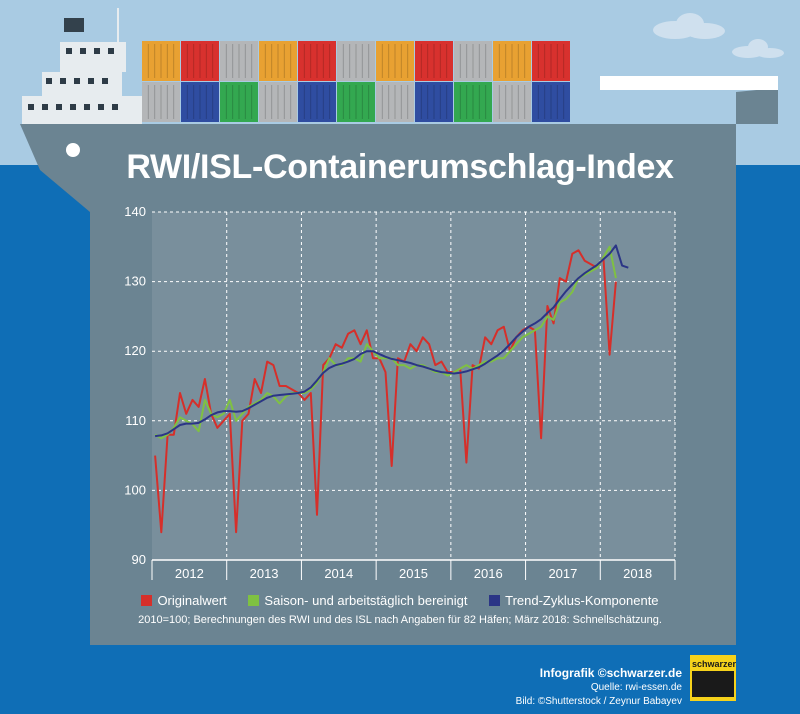  I want to click on ship-funnel, so click(74, 25).